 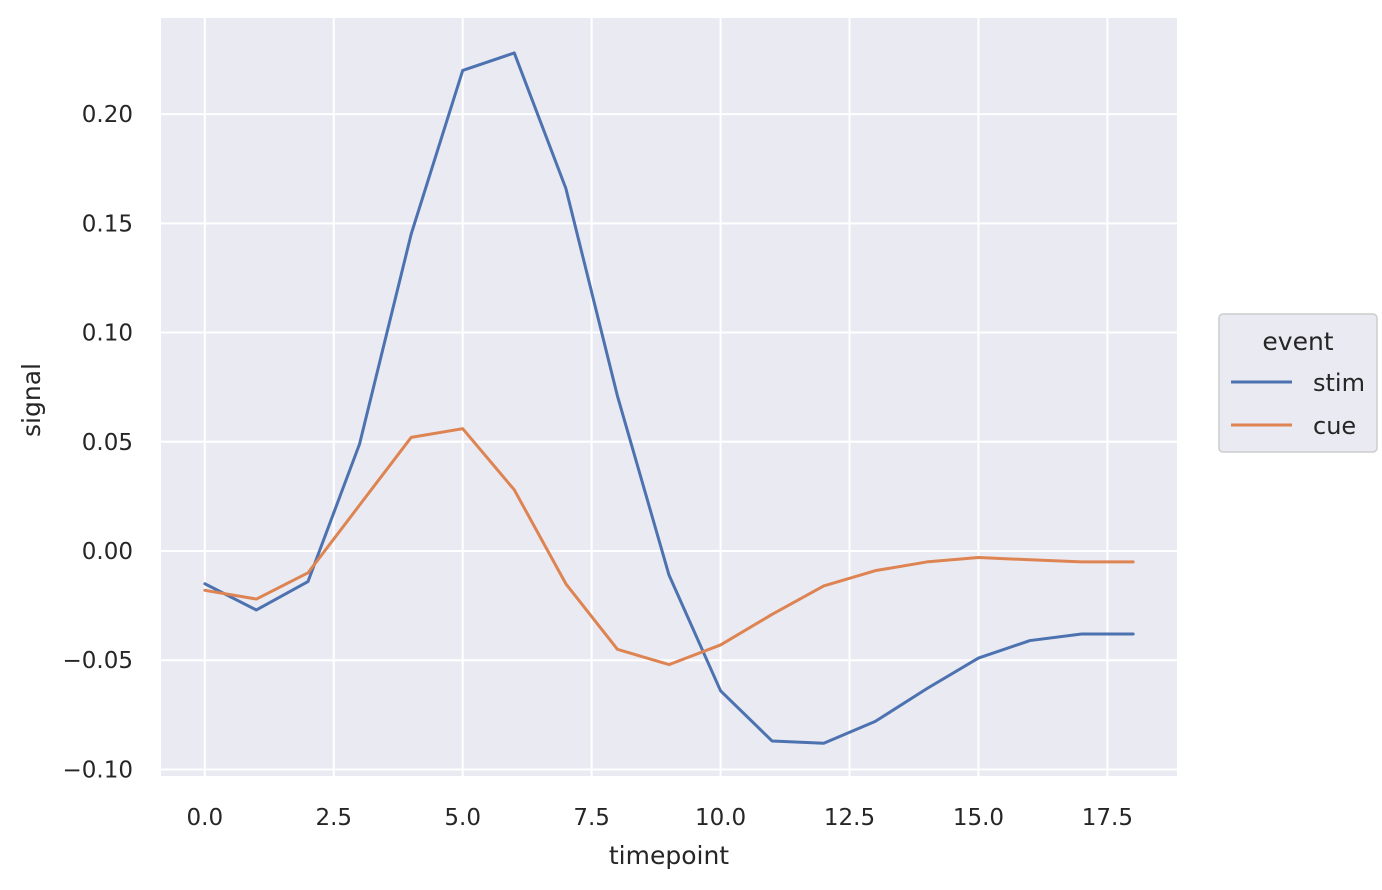 I want to click on y-tick-label: 0.10, so click(x=107, y=334).